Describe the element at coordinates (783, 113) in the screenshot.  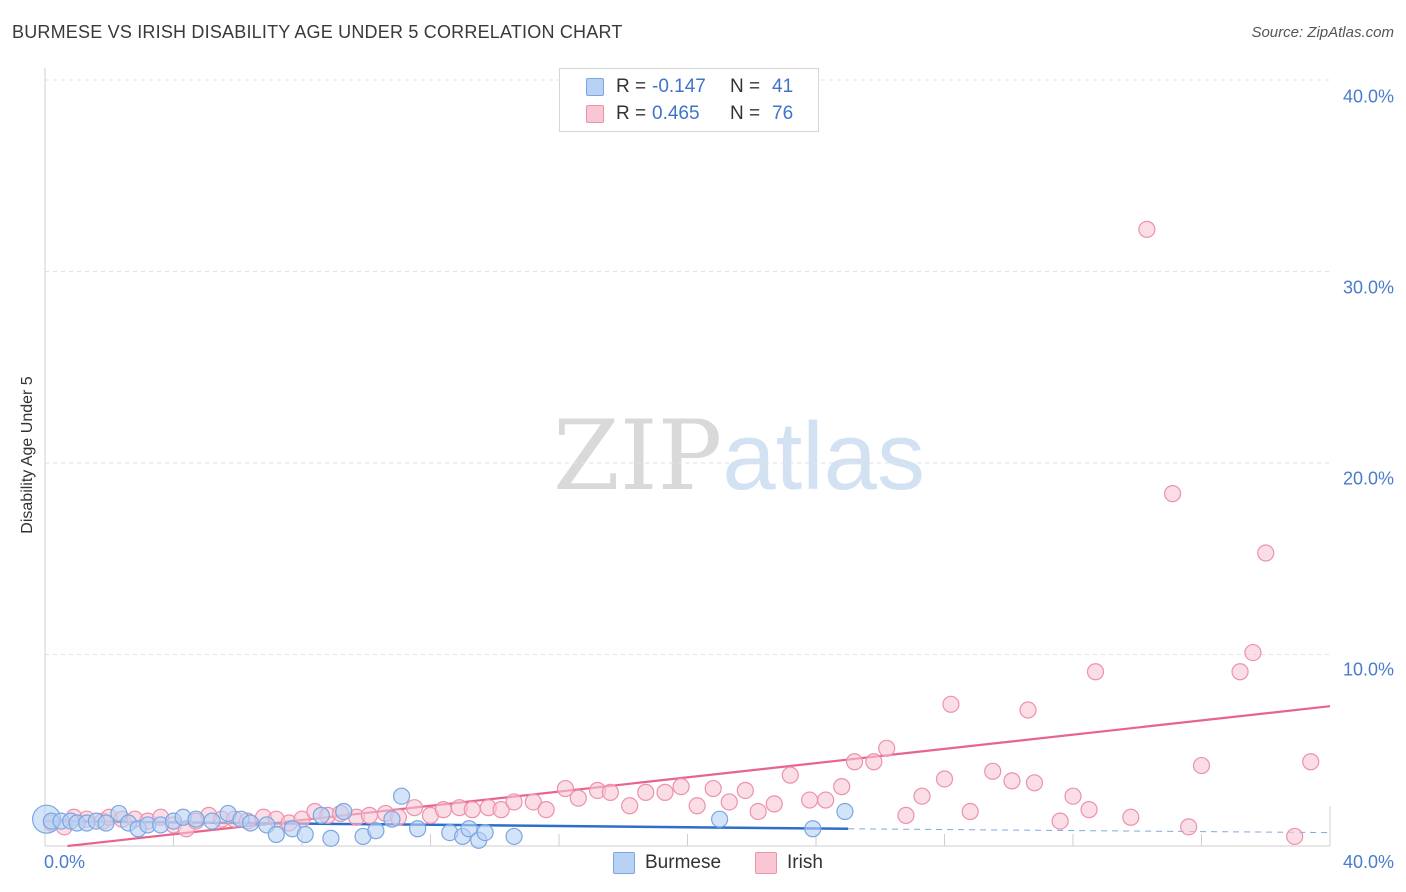
I see `irish-n-value: 76` at that location.